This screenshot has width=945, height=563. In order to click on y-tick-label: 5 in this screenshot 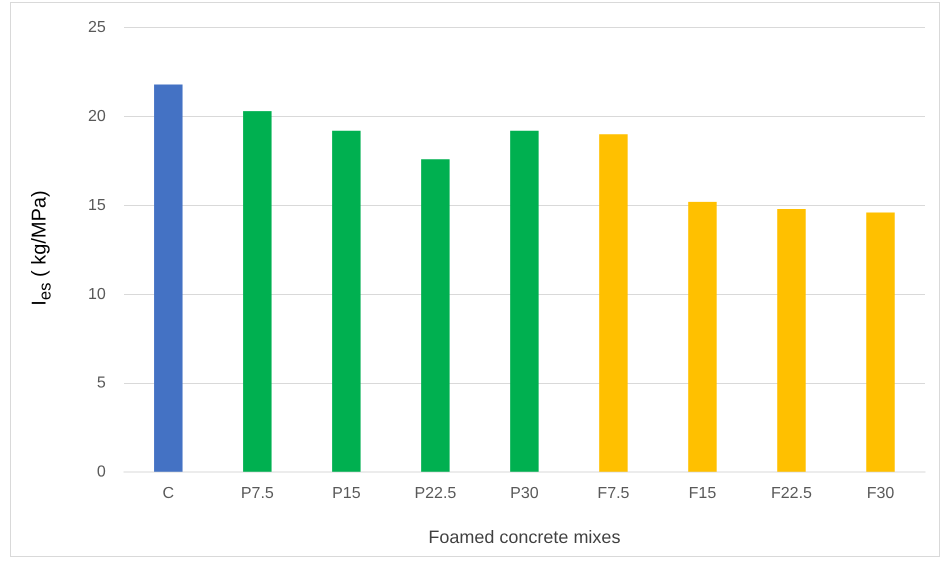, I will do `click(101, 383)`.